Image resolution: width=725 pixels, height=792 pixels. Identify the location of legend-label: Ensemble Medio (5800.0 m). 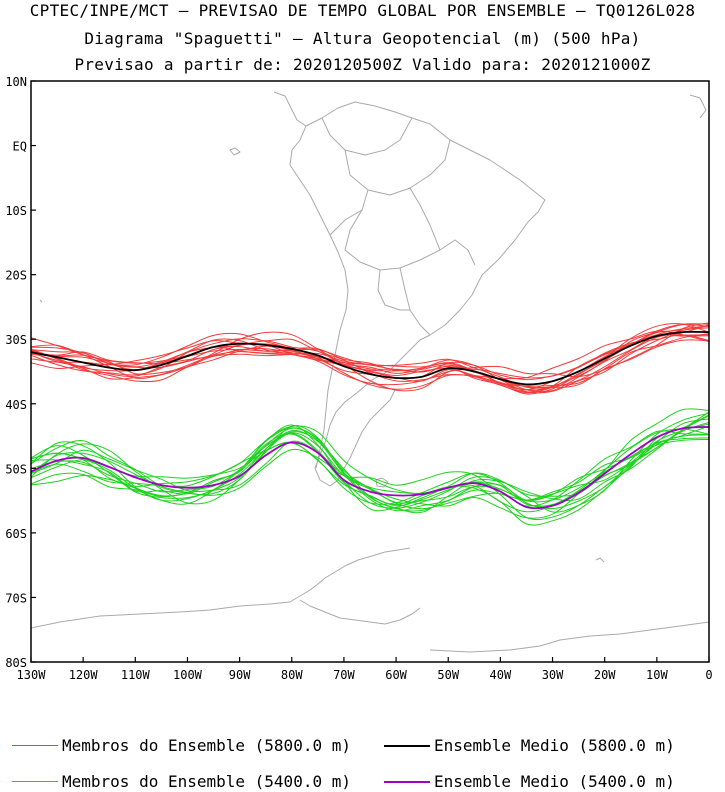
(554, 745).